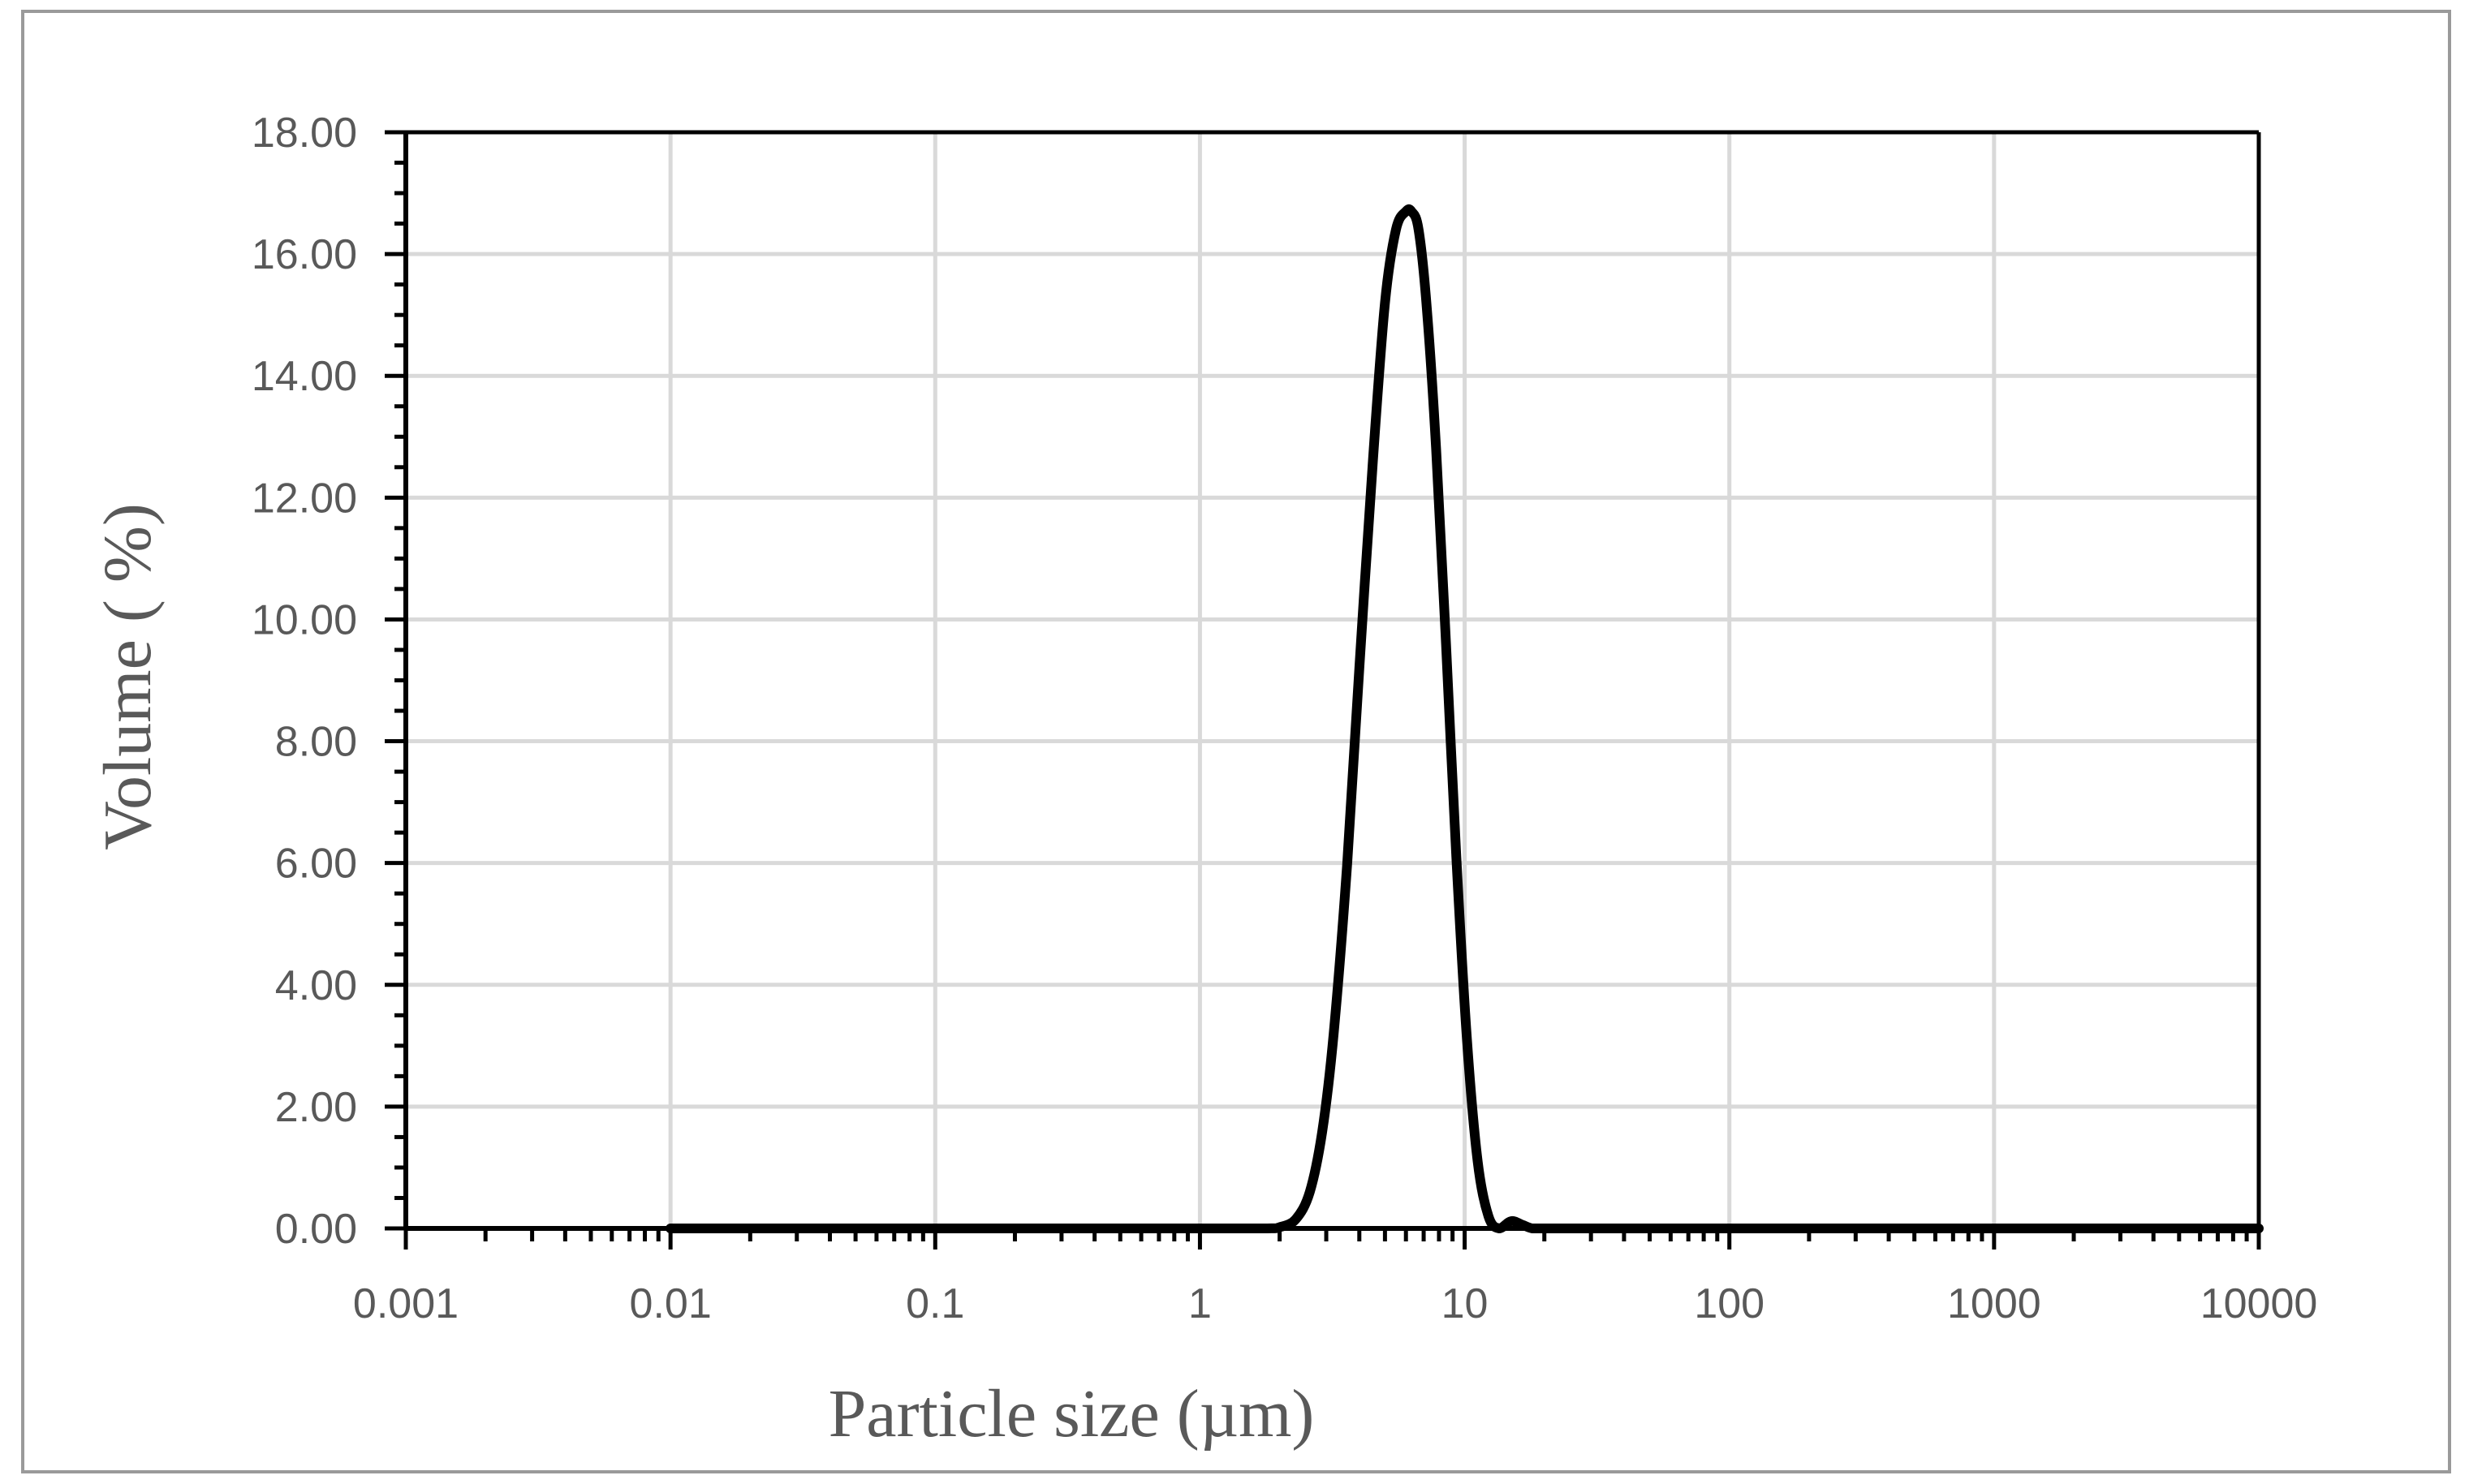  Describe the element at coordinates (935, 1304) in the screenshot. I see `x-tick-label: 0.1` at that location.